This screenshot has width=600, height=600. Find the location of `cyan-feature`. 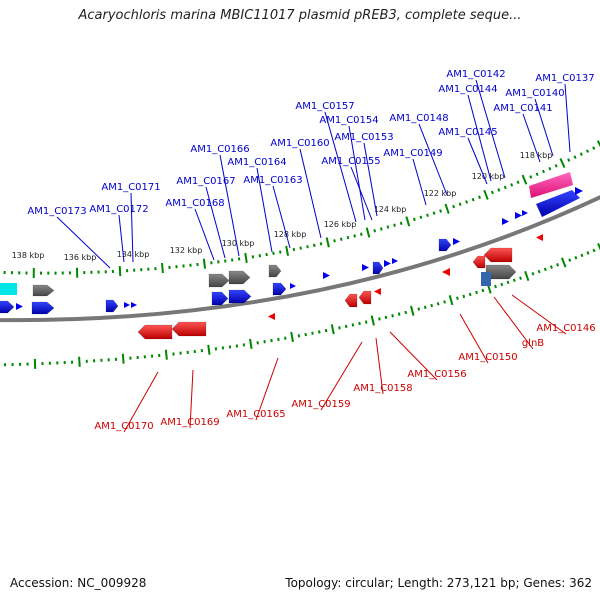

cyan-feature is located at coordinates (8, 289).